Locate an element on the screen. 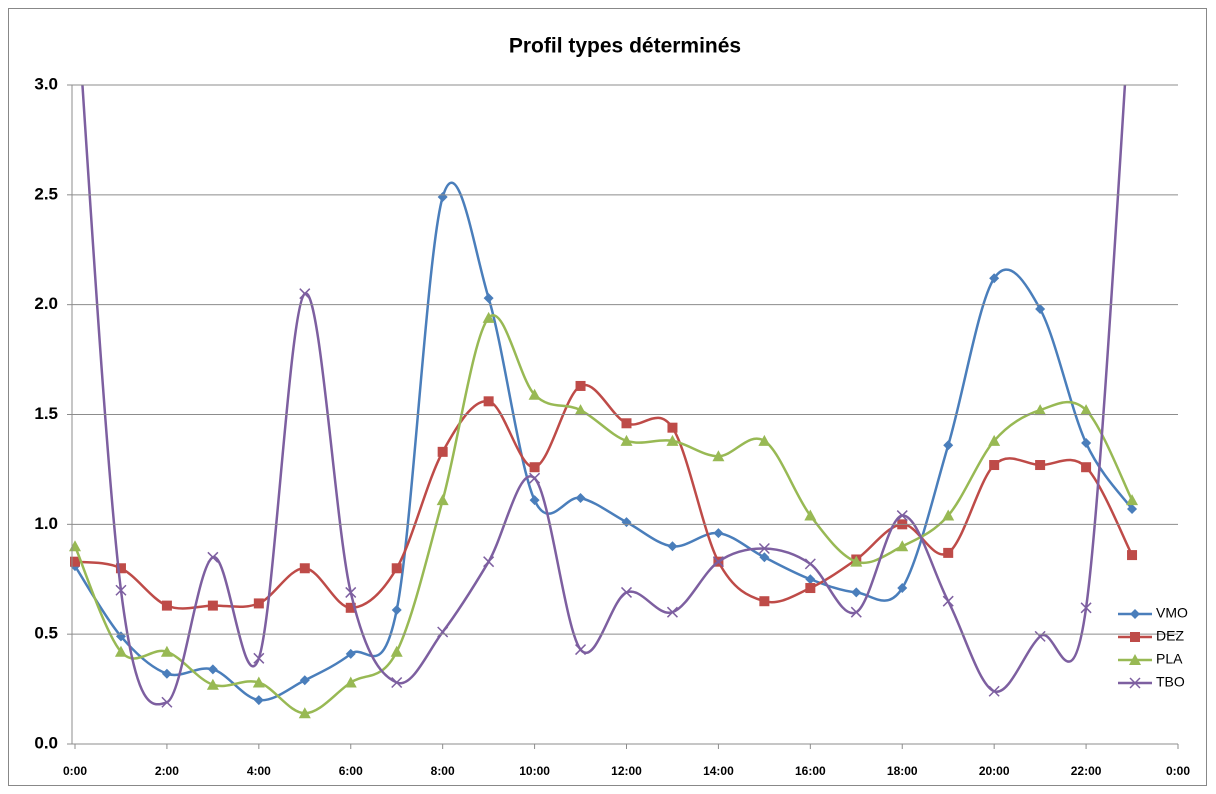 This screenshot has height=794, width=1216. y-tick-label: 0.0 is located at coordinates (46, 742).